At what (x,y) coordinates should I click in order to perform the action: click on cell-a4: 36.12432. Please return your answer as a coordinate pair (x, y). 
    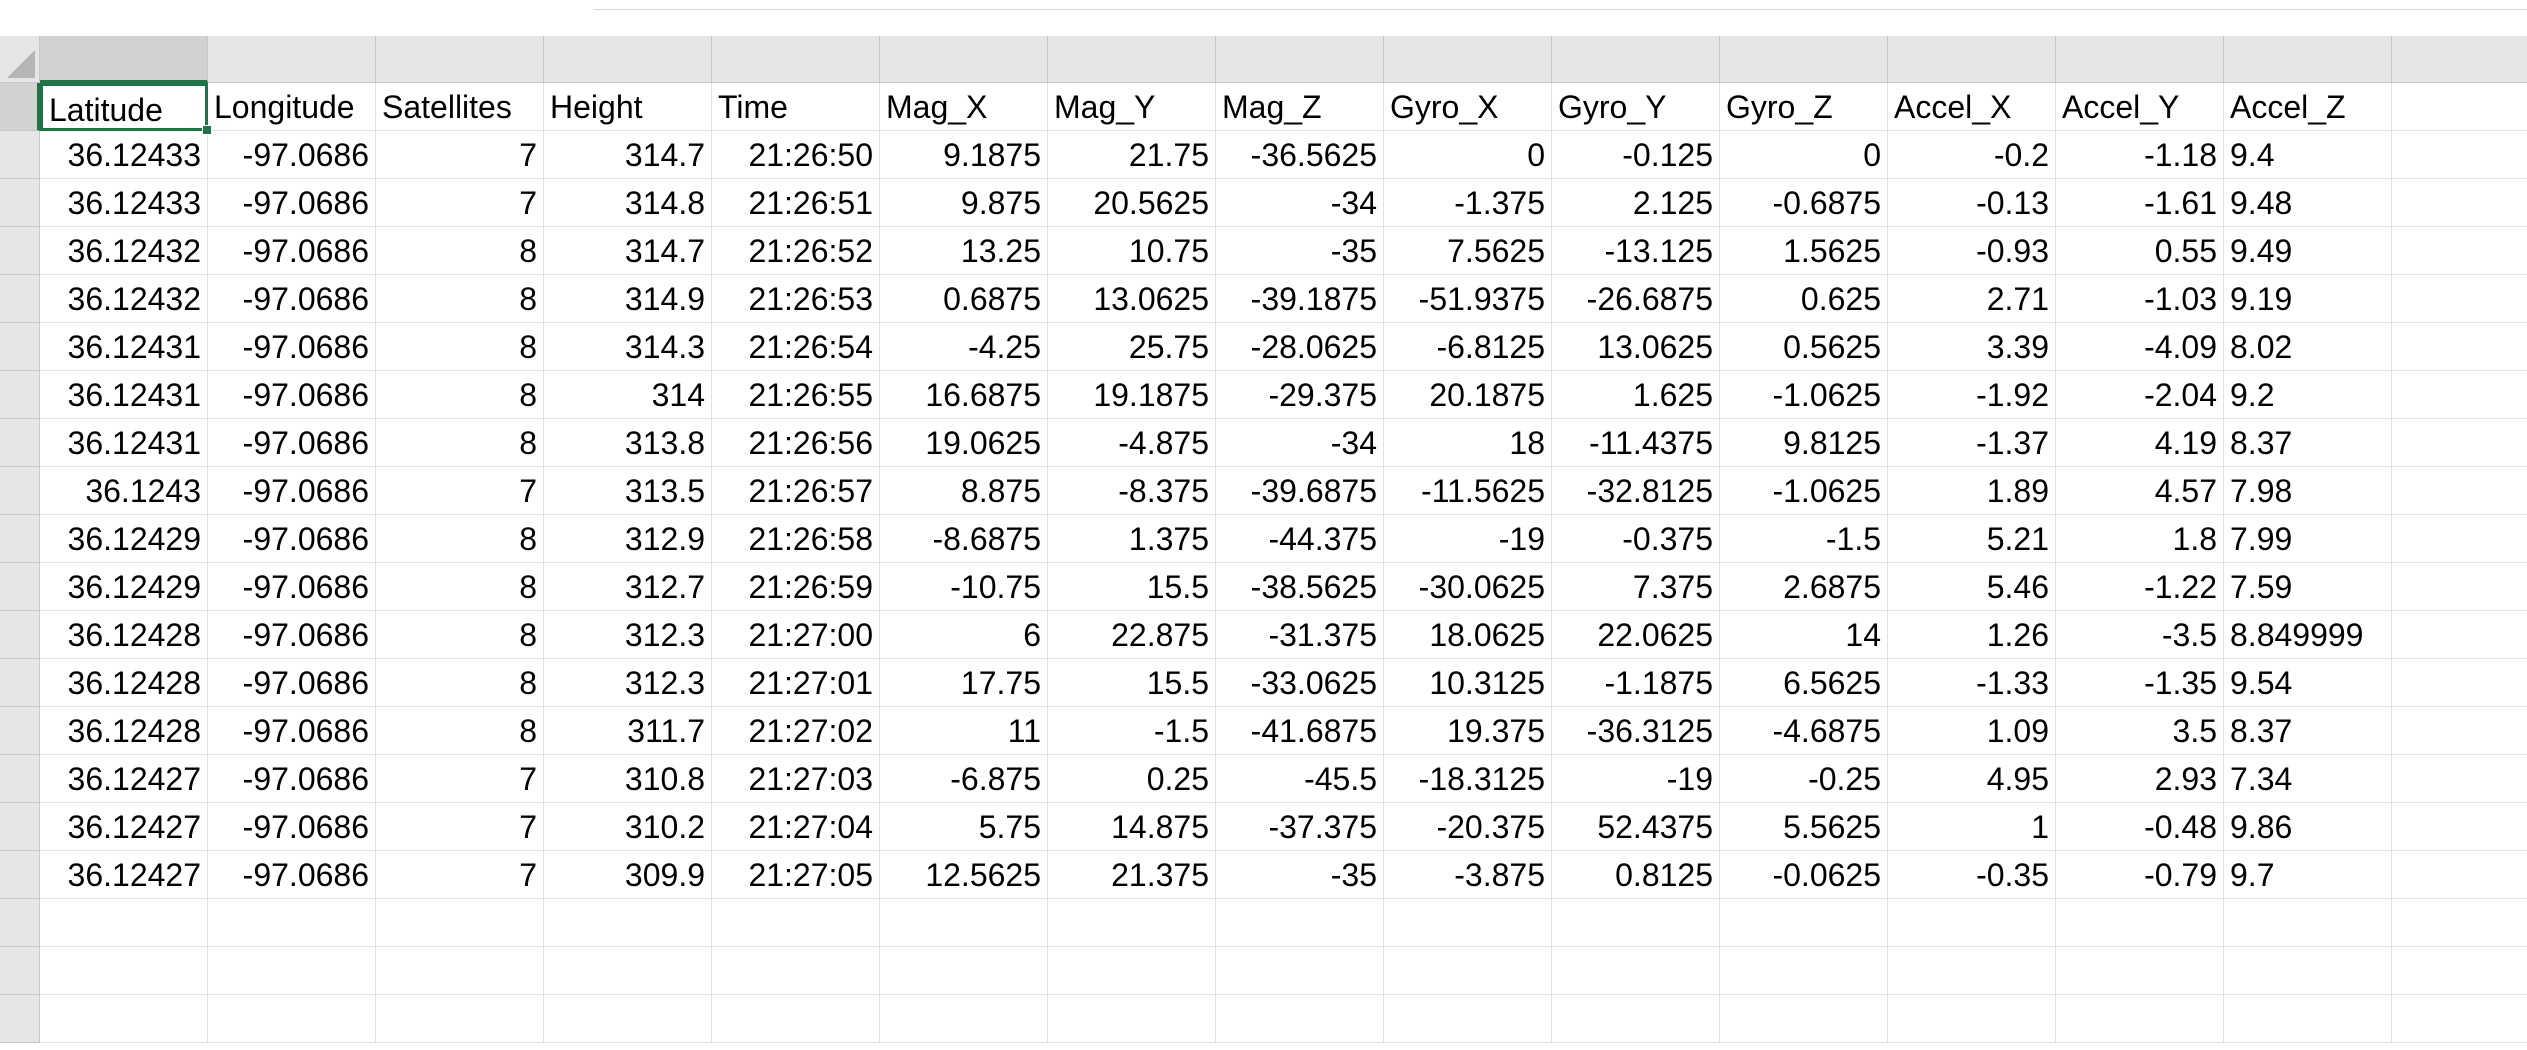
    Looking at the image, I should click on (124, 251).